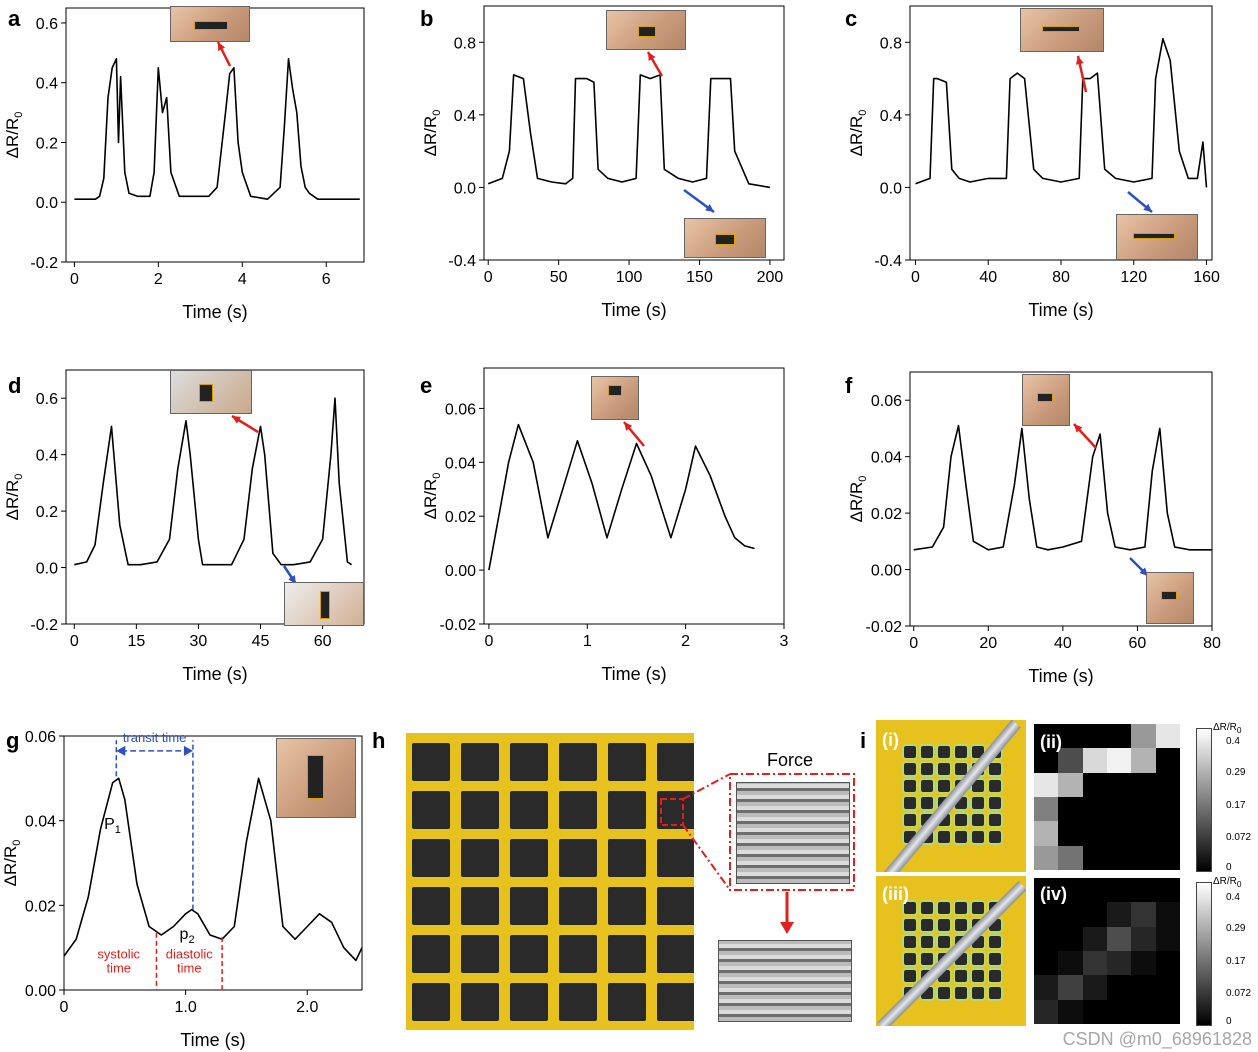  Describe the element at coordinates (324, 604) in the screenshot. I see `inset-photo-d-bottom` at that location.